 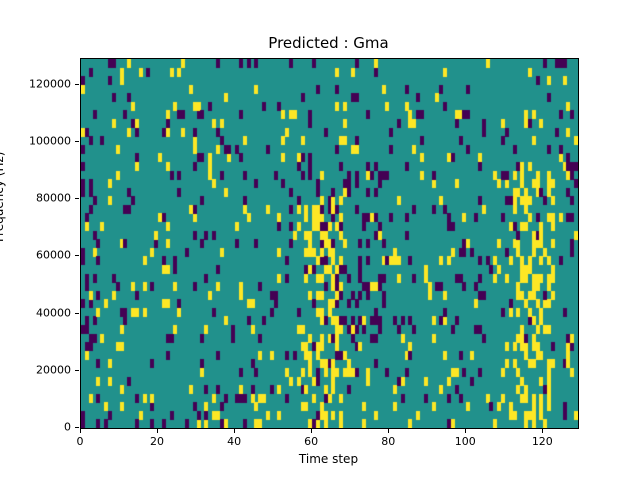 What do you see at coordinates (53, 255) in the screenshot?
I see `y-tick-label: 60000` at bounding box center [53, 255].